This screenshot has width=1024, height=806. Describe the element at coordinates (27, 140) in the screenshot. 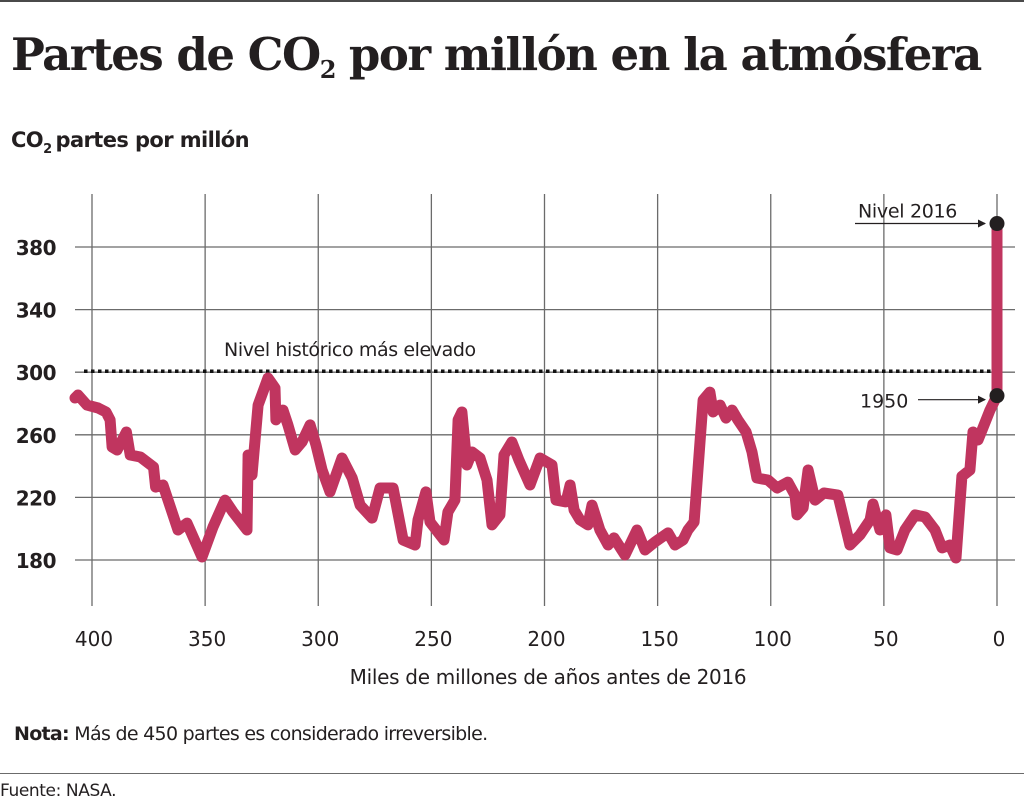

I see `subtitle-part1: CO` at that location.